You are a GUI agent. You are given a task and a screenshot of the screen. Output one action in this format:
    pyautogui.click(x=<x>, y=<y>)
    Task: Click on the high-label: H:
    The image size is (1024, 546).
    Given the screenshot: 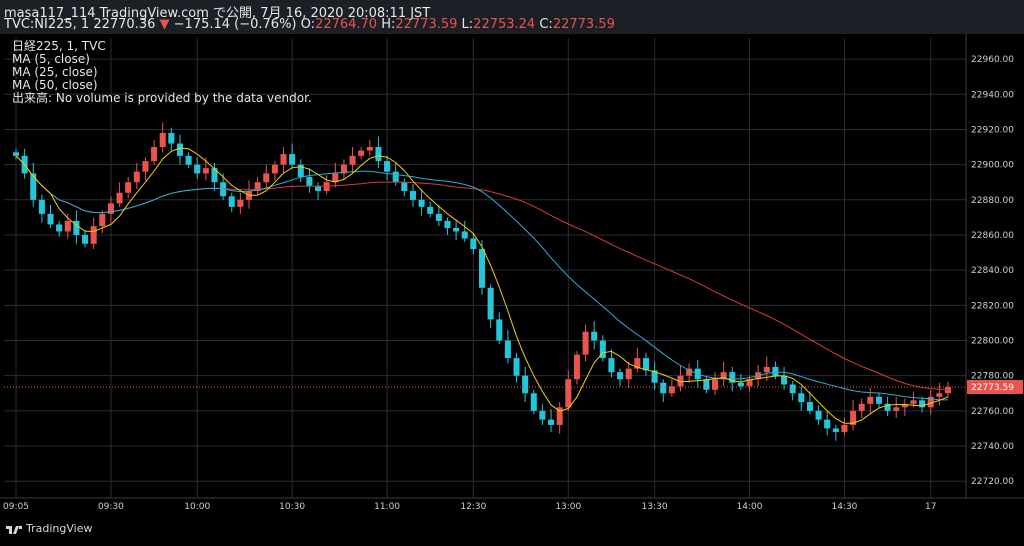 What is the action you would take?
    pyautogui.click(x=388, y=24)
    